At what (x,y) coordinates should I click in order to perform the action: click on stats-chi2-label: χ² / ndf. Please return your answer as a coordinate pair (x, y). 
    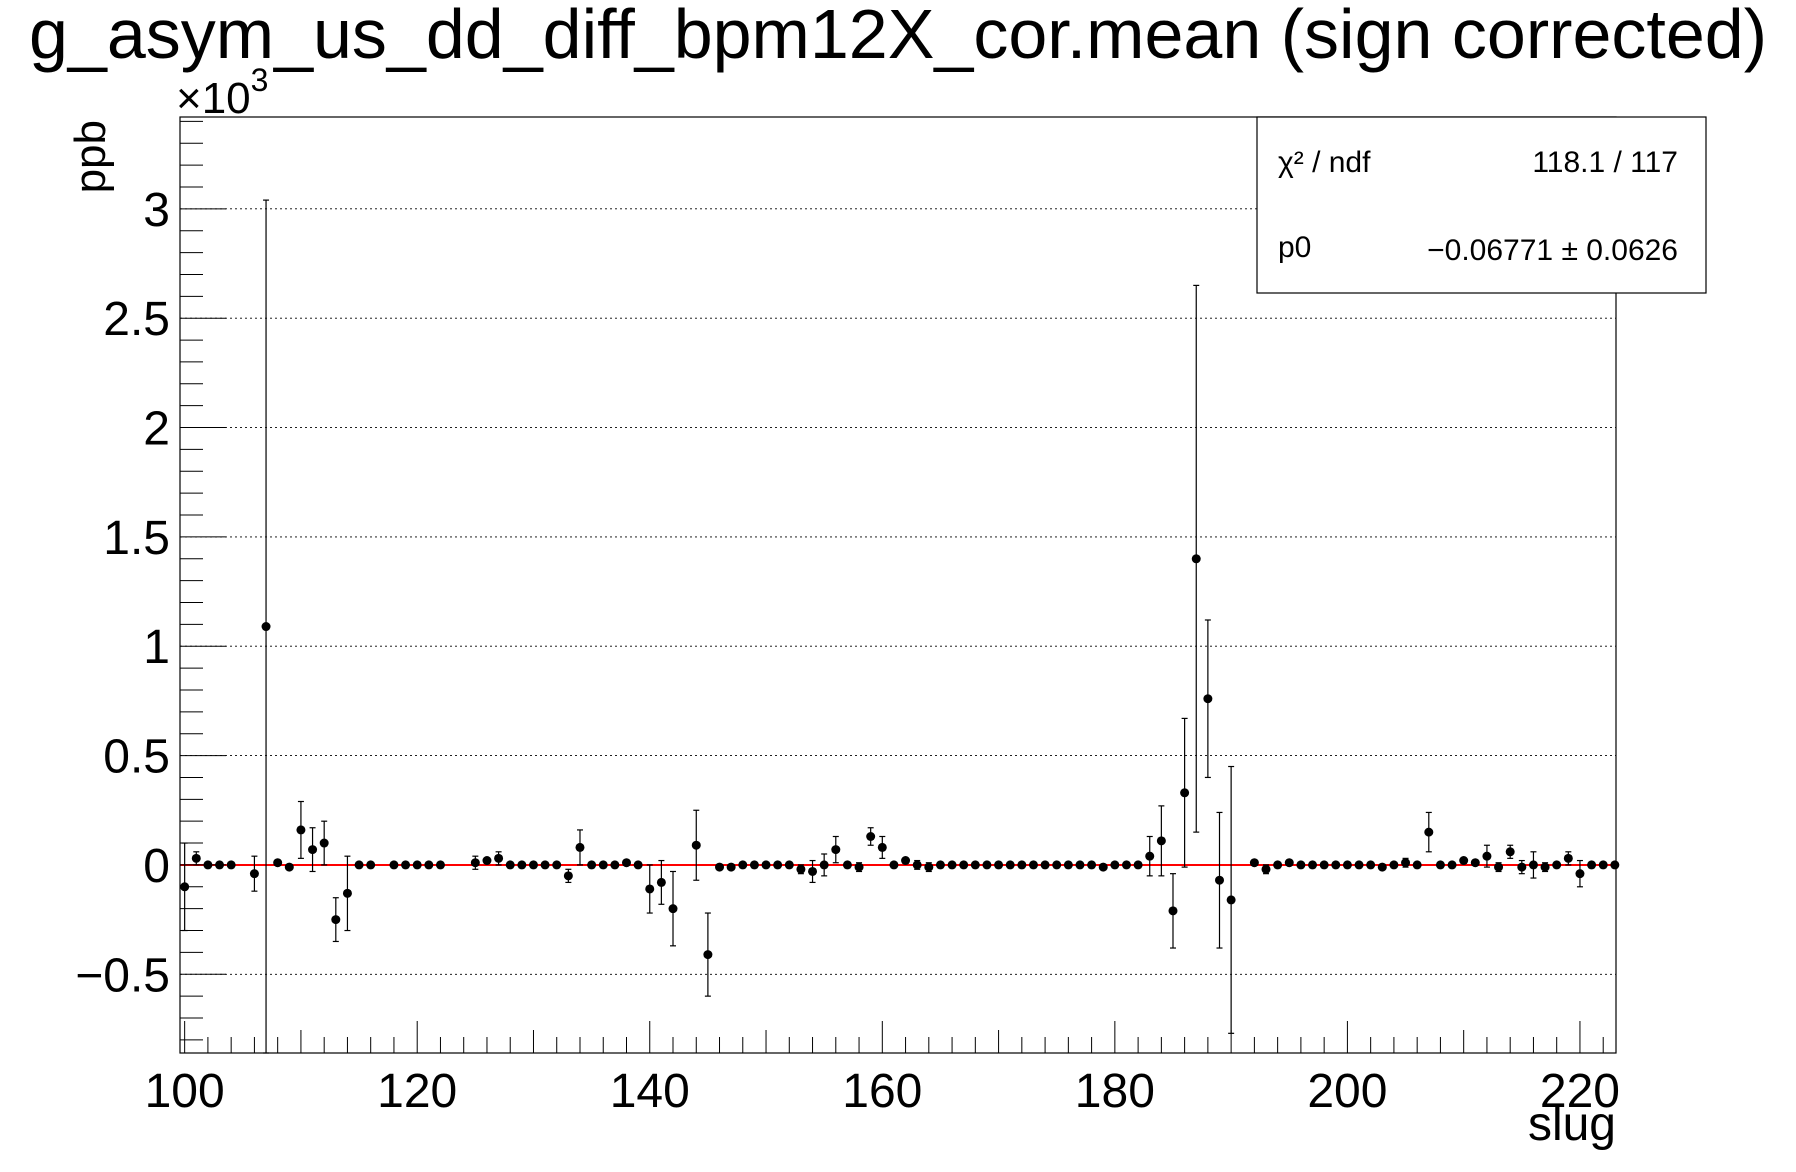
    Looking at the image, I should click on (1324, 162).